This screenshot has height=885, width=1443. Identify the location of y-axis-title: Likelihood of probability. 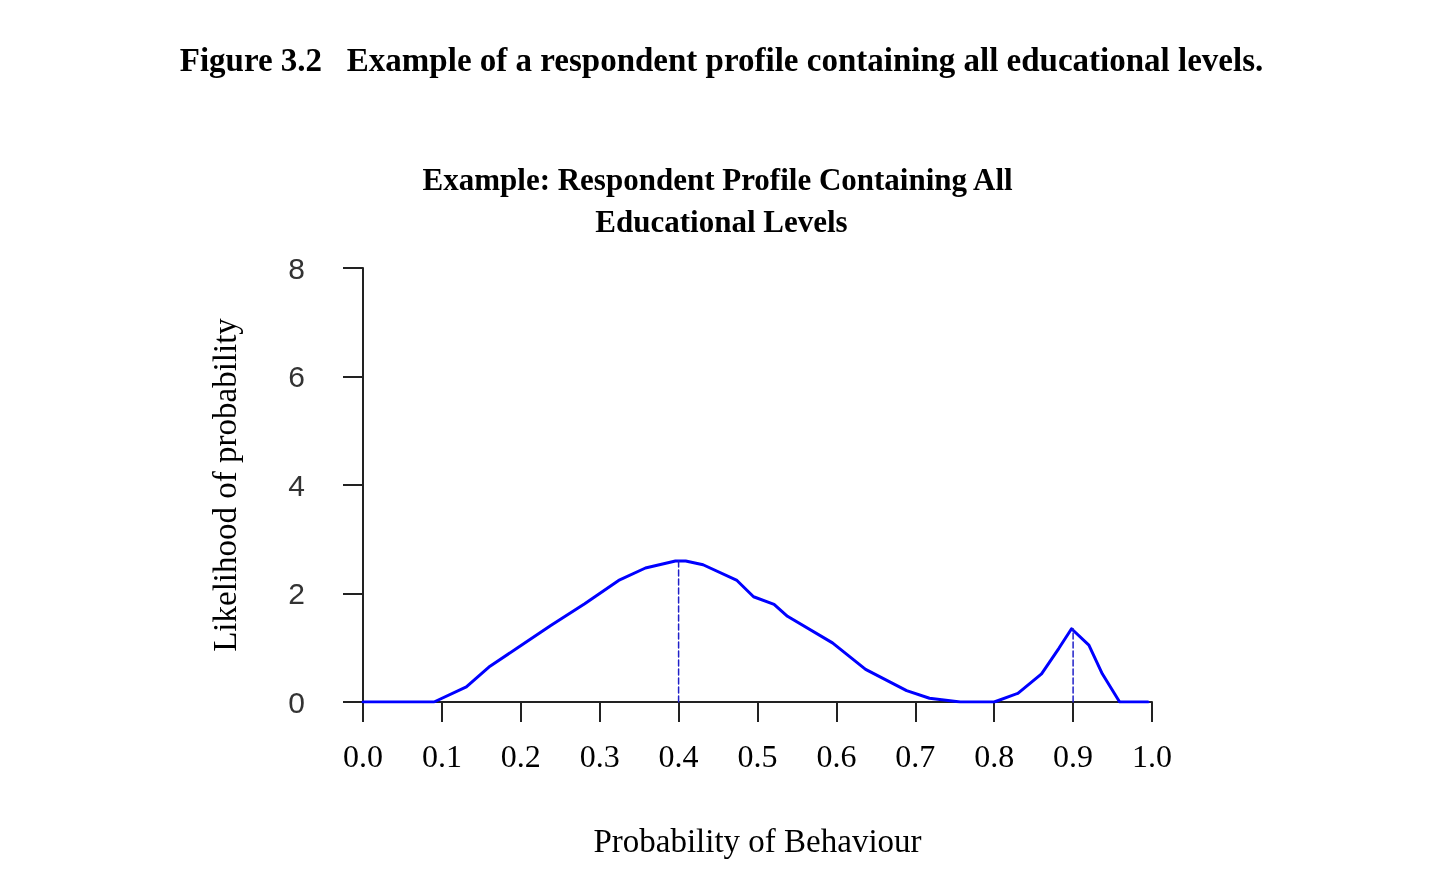
(224, 484).